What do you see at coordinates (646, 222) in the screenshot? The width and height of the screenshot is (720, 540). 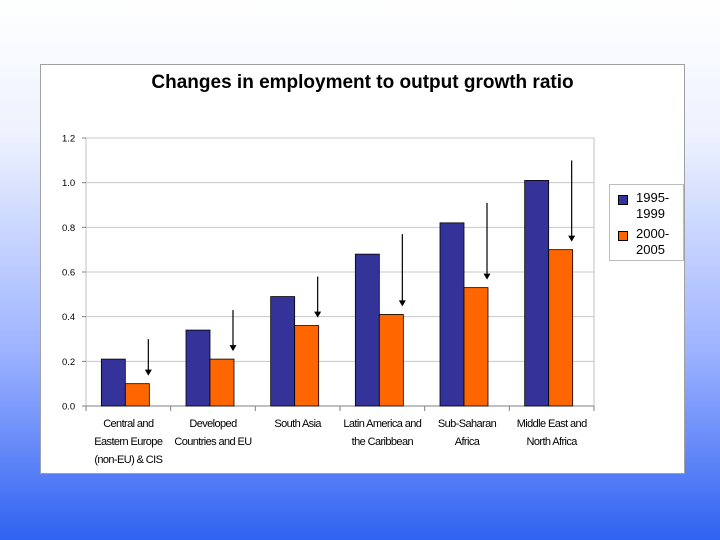 I see `legend: 1995- 1999 2000- 2005` at bounding box center [646, 222].